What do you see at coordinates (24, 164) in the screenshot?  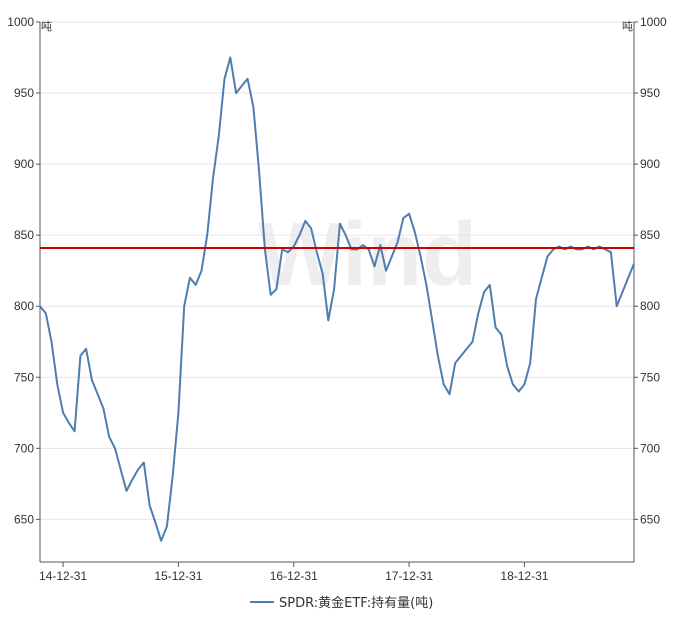 I see `y-tick-label-left: 900` at bounding box center [24, 164].